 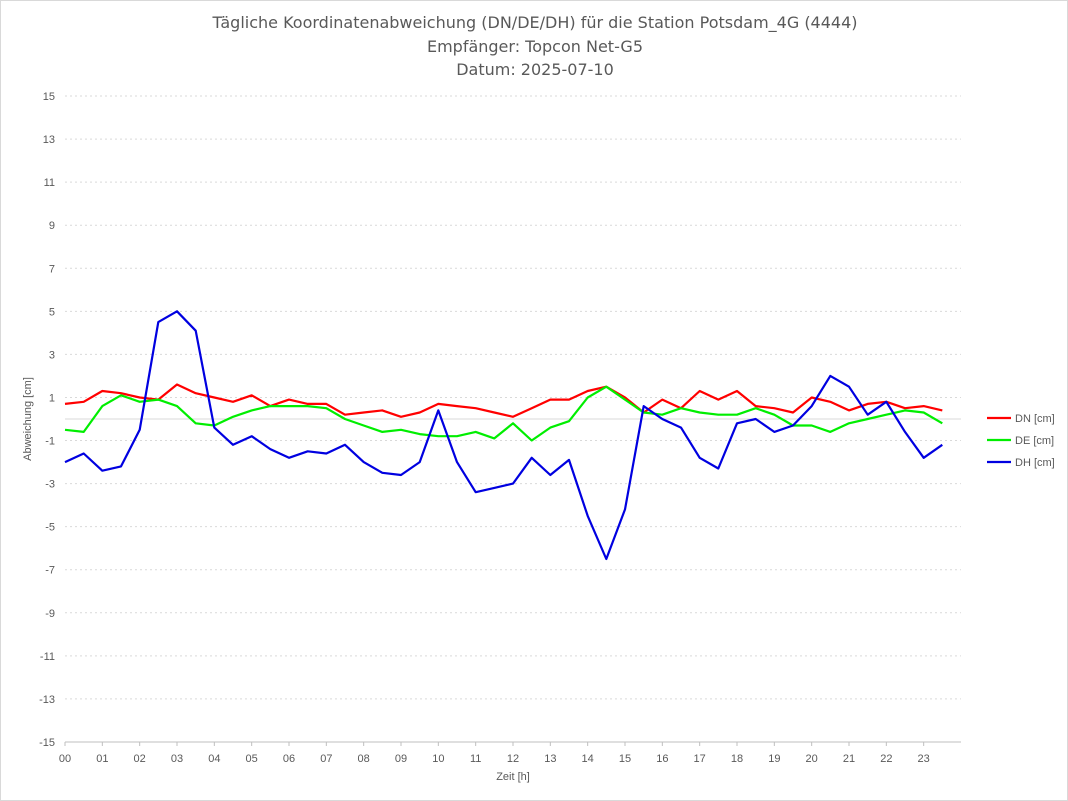 I want to click on x-tick-label: 07, so click(x=326, y=759).